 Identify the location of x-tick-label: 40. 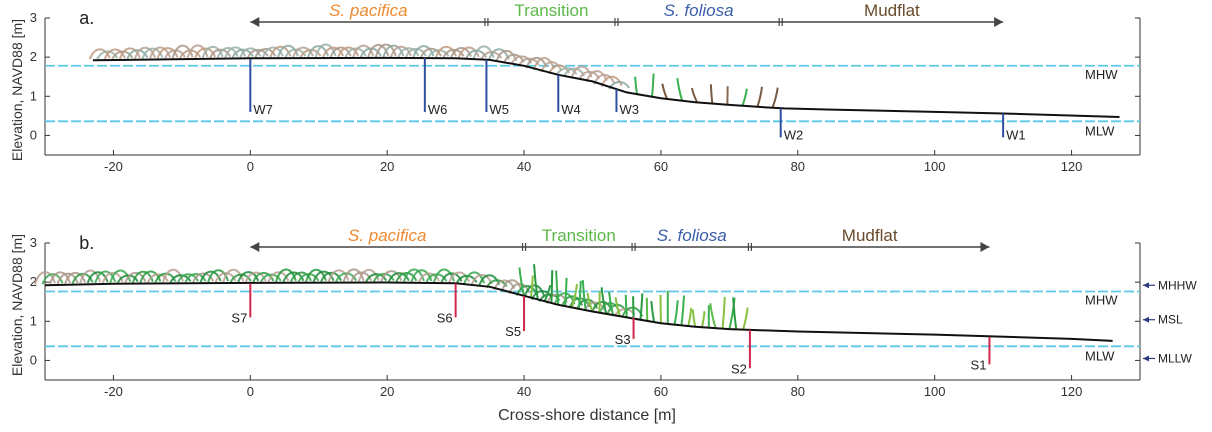
(524, 166).